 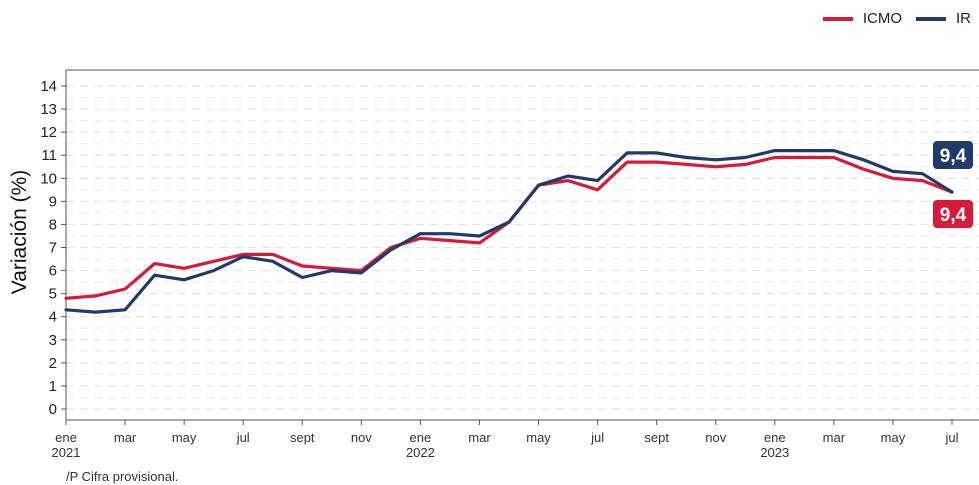 I want to click on y-tick-label: 9, so click(x=53, y=201).